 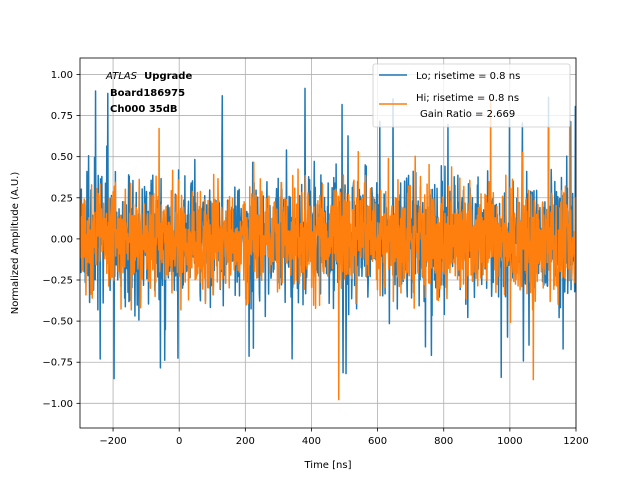 What do you see at coordinates (344, 437) in the screenshot?
I see `x-axis-ticks: −200 0 200 400 600 800 1000 1200` at bounding box center [344, 437].